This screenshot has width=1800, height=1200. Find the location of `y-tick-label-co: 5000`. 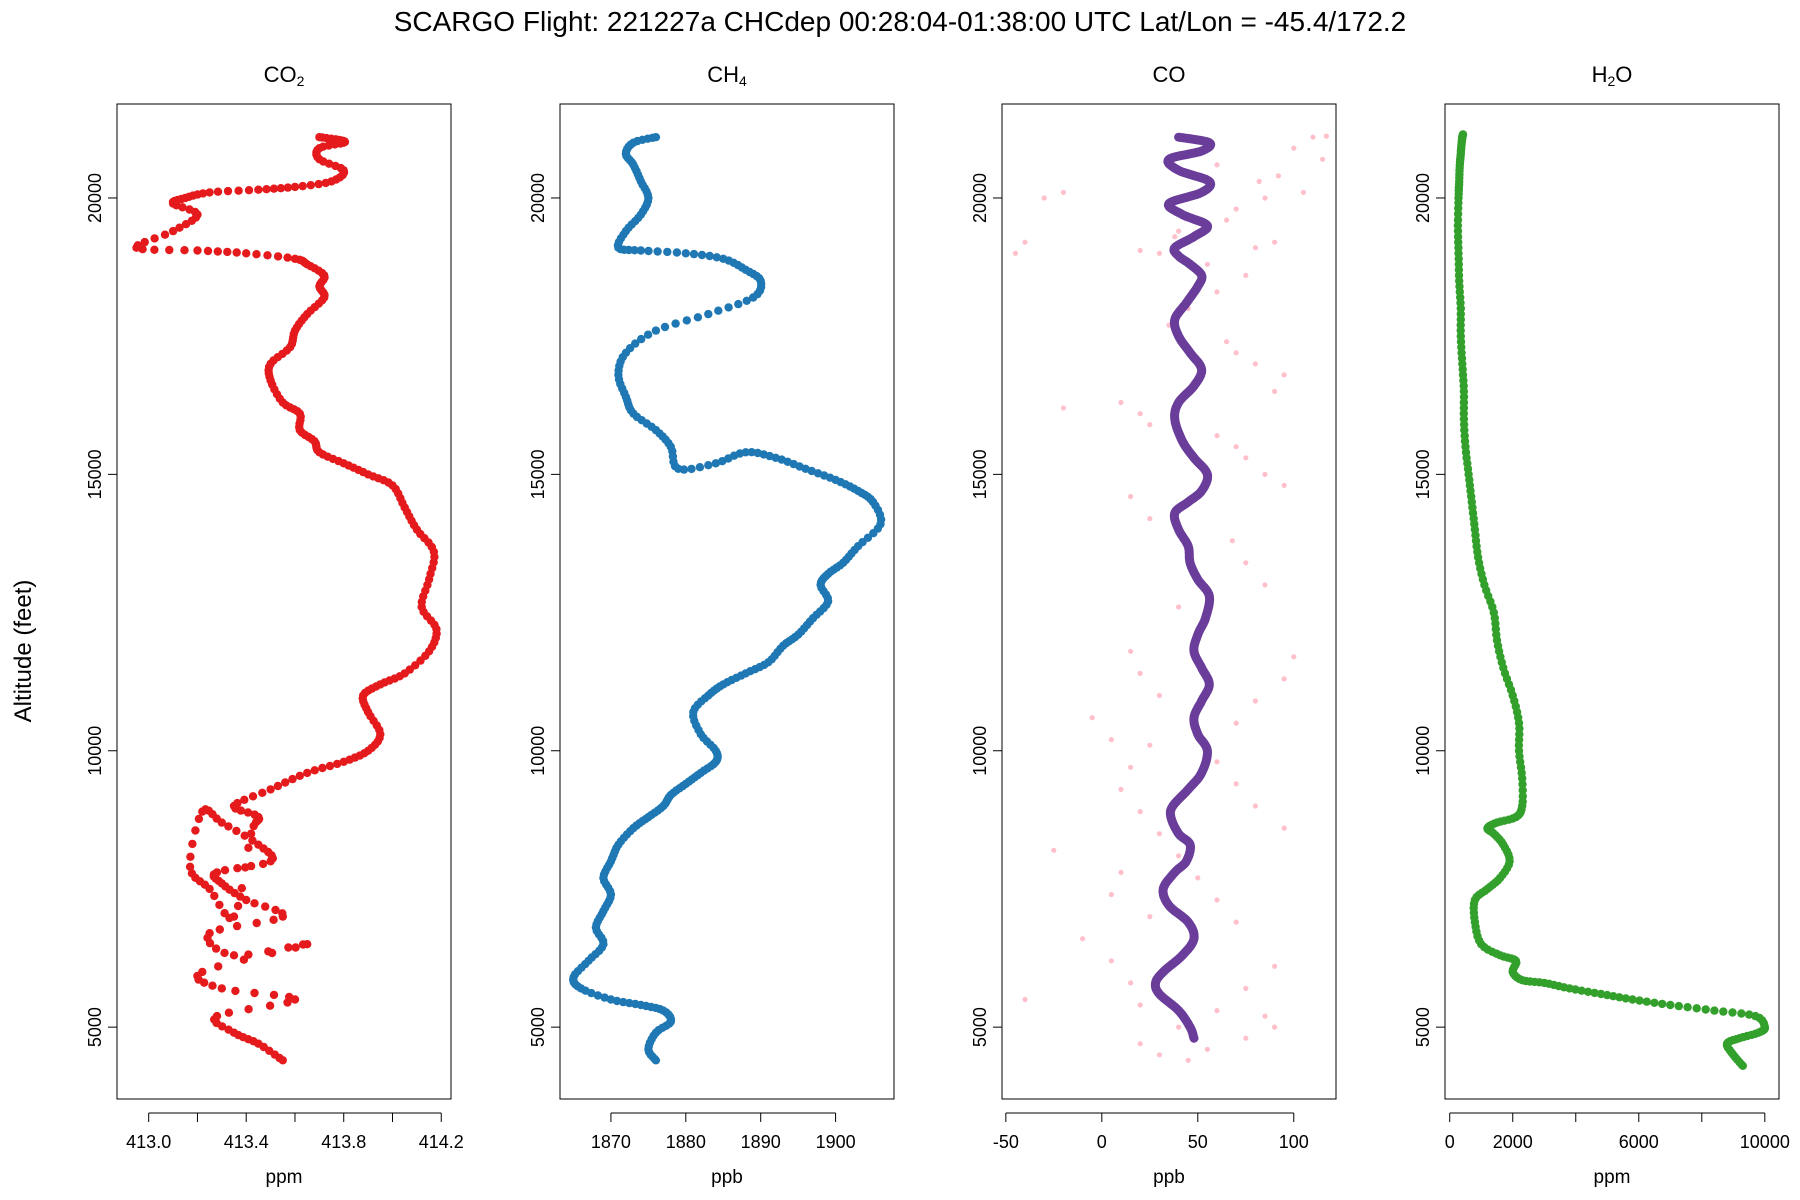

y-tick-label-co: 5000 is located at coordinates (980, 1027).